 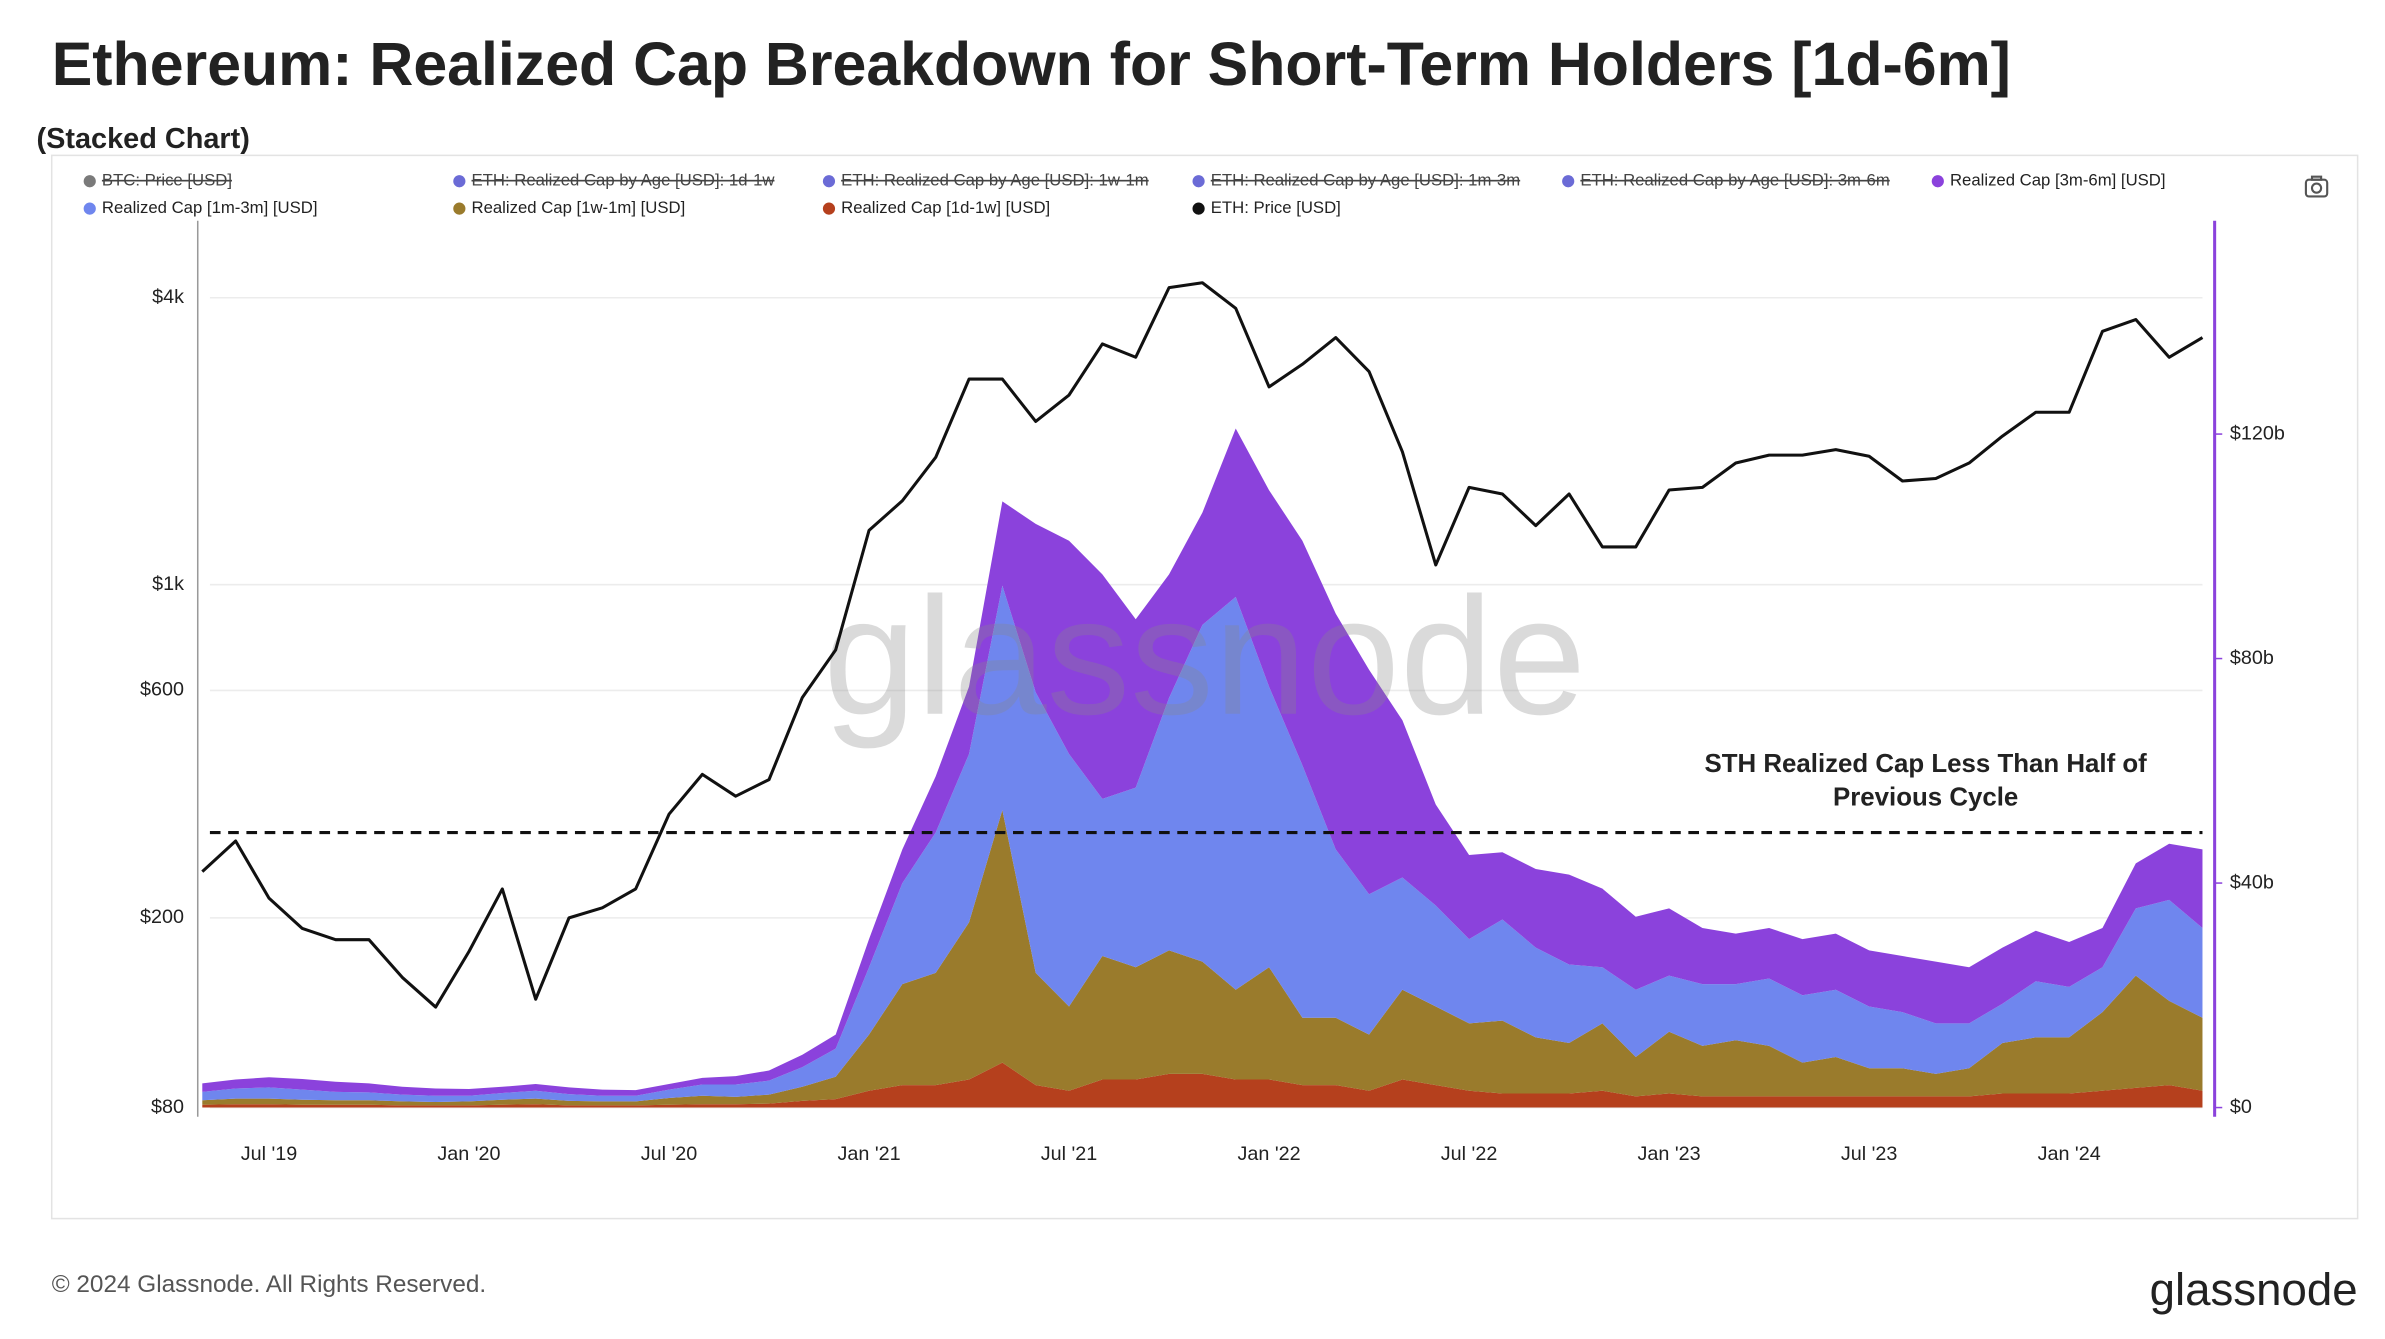 I want to click on watermark: glassnode, so click(x=1204, y=657).